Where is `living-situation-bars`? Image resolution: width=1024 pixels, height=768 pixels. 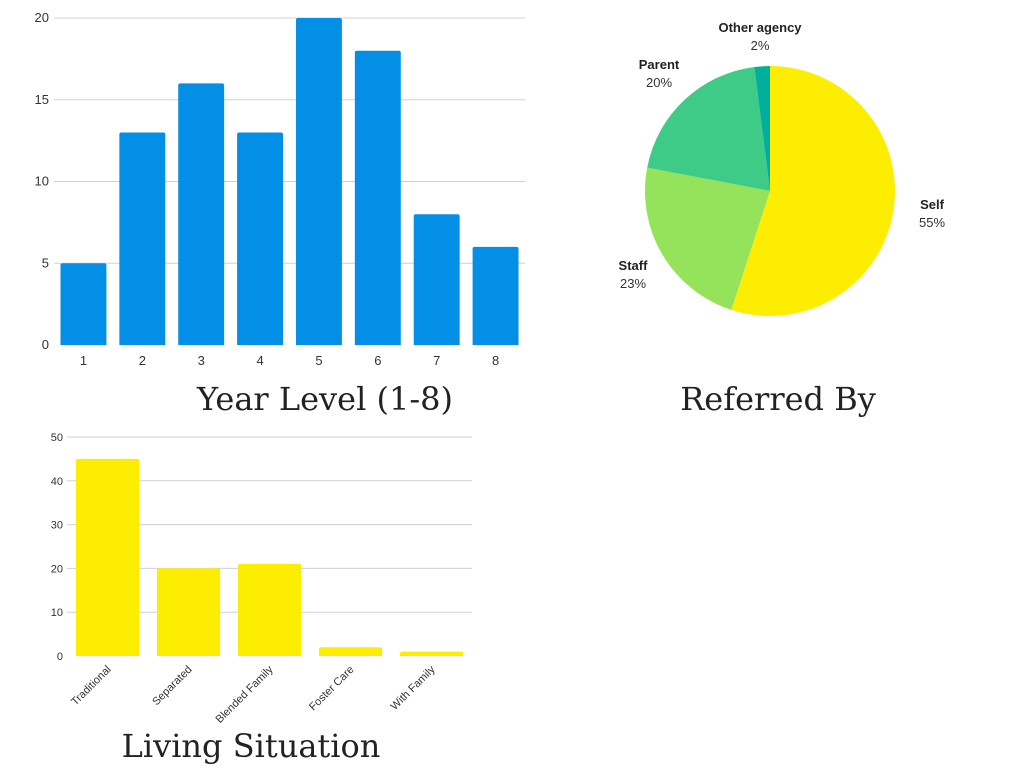
living-situation-bars is located at coordinates (269, 557).